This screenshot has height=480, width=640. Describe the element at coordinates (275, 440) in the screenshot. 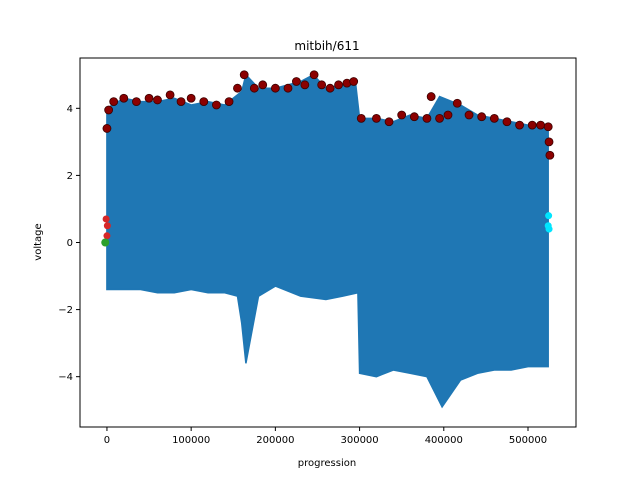

I see `x-tick-label: 200000` at that location.